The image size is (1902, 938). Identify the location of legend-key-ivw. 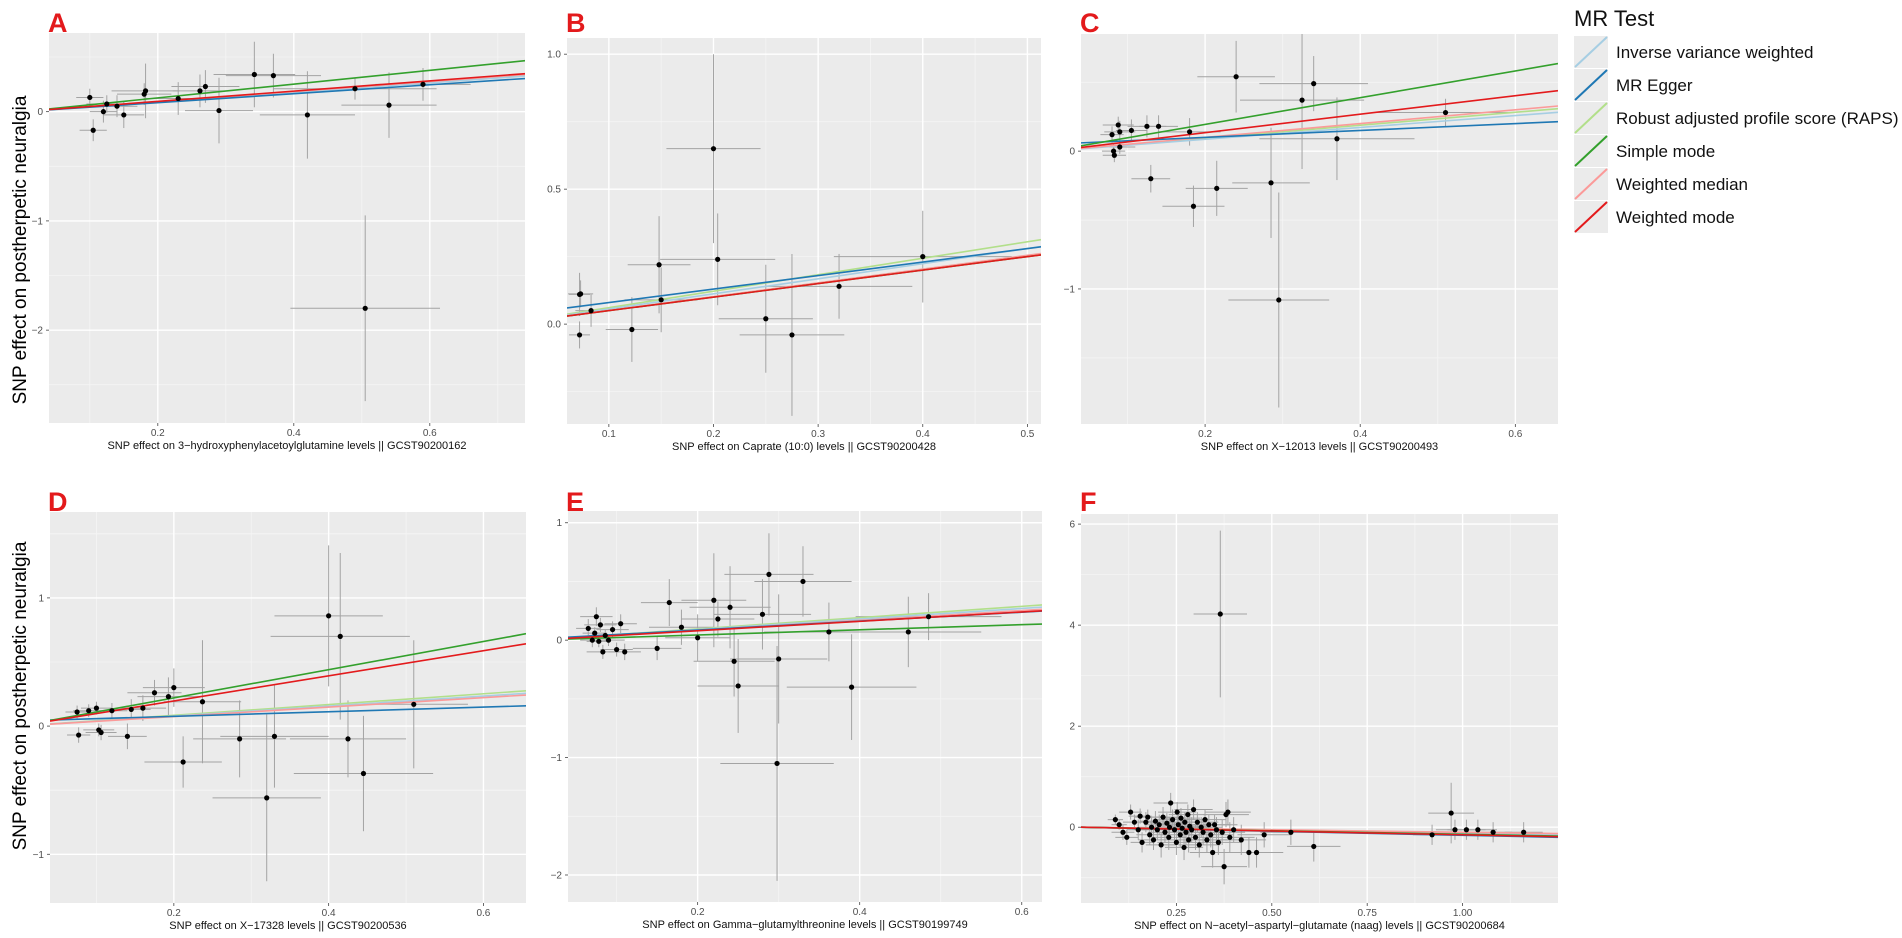
(1591, 52).